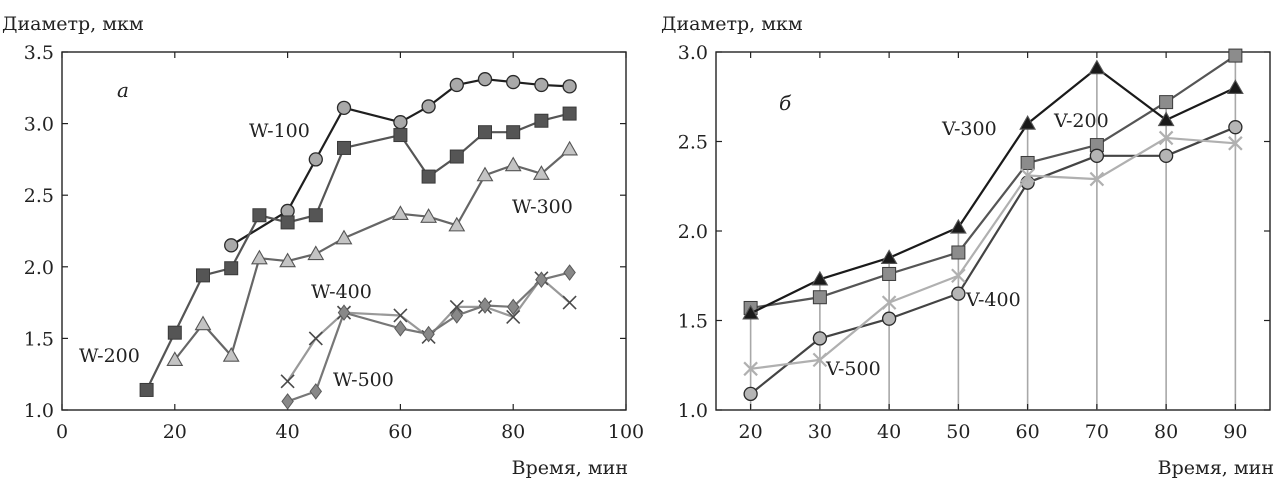  What do you see at coordinates (123, 90) in the screenshot?
I see `panel-a-letter: а` at bounding box center [123, 90].